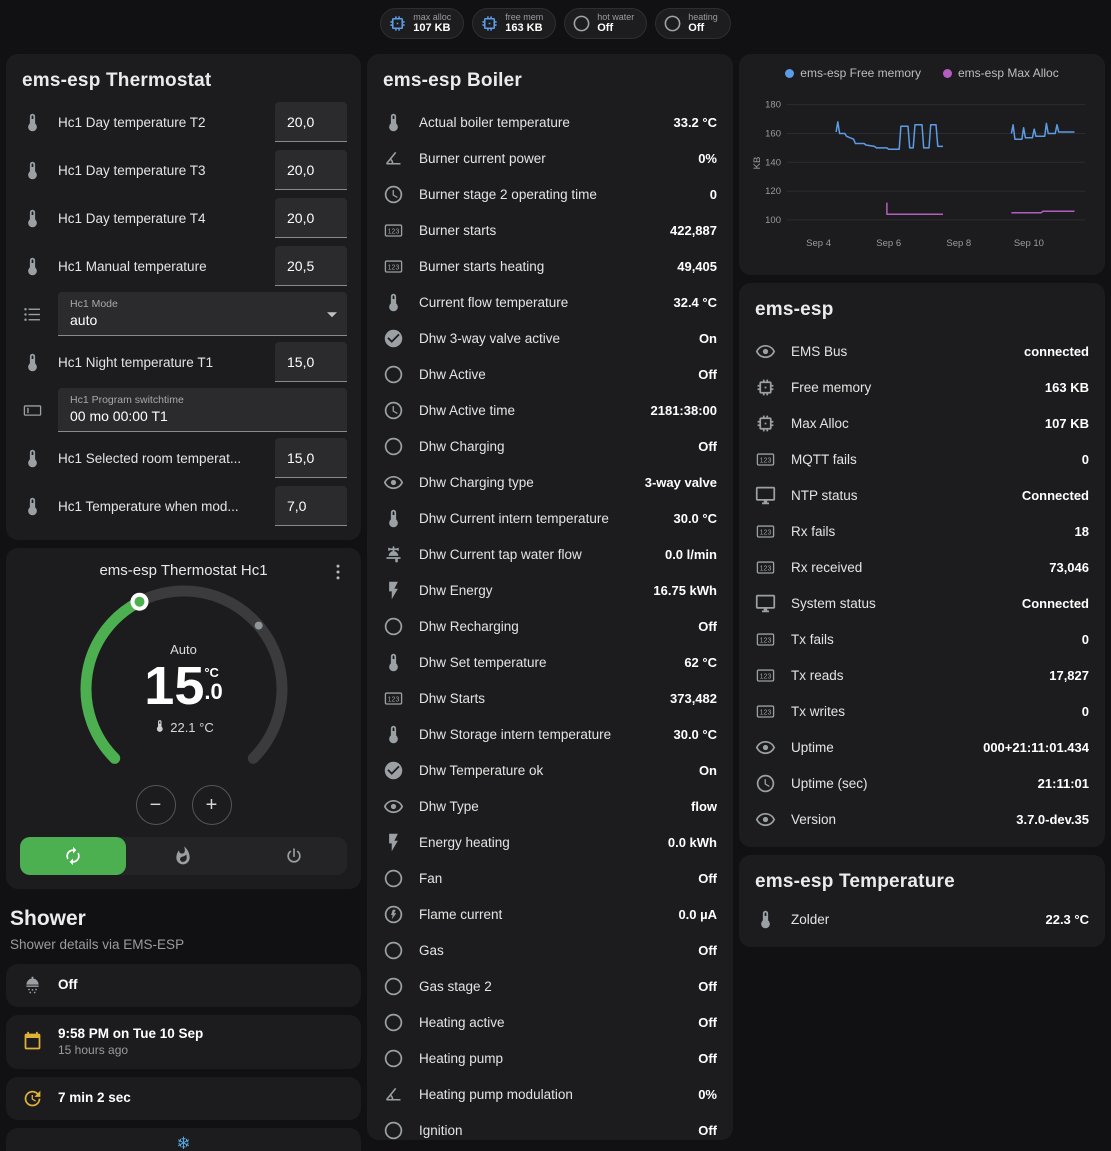 This screenshot has width=1111, height=1151. What do you see at coordinates (693, 23) in the screenshot?
I see `badge-heating: heating Off` at bounding box center [693, 23].